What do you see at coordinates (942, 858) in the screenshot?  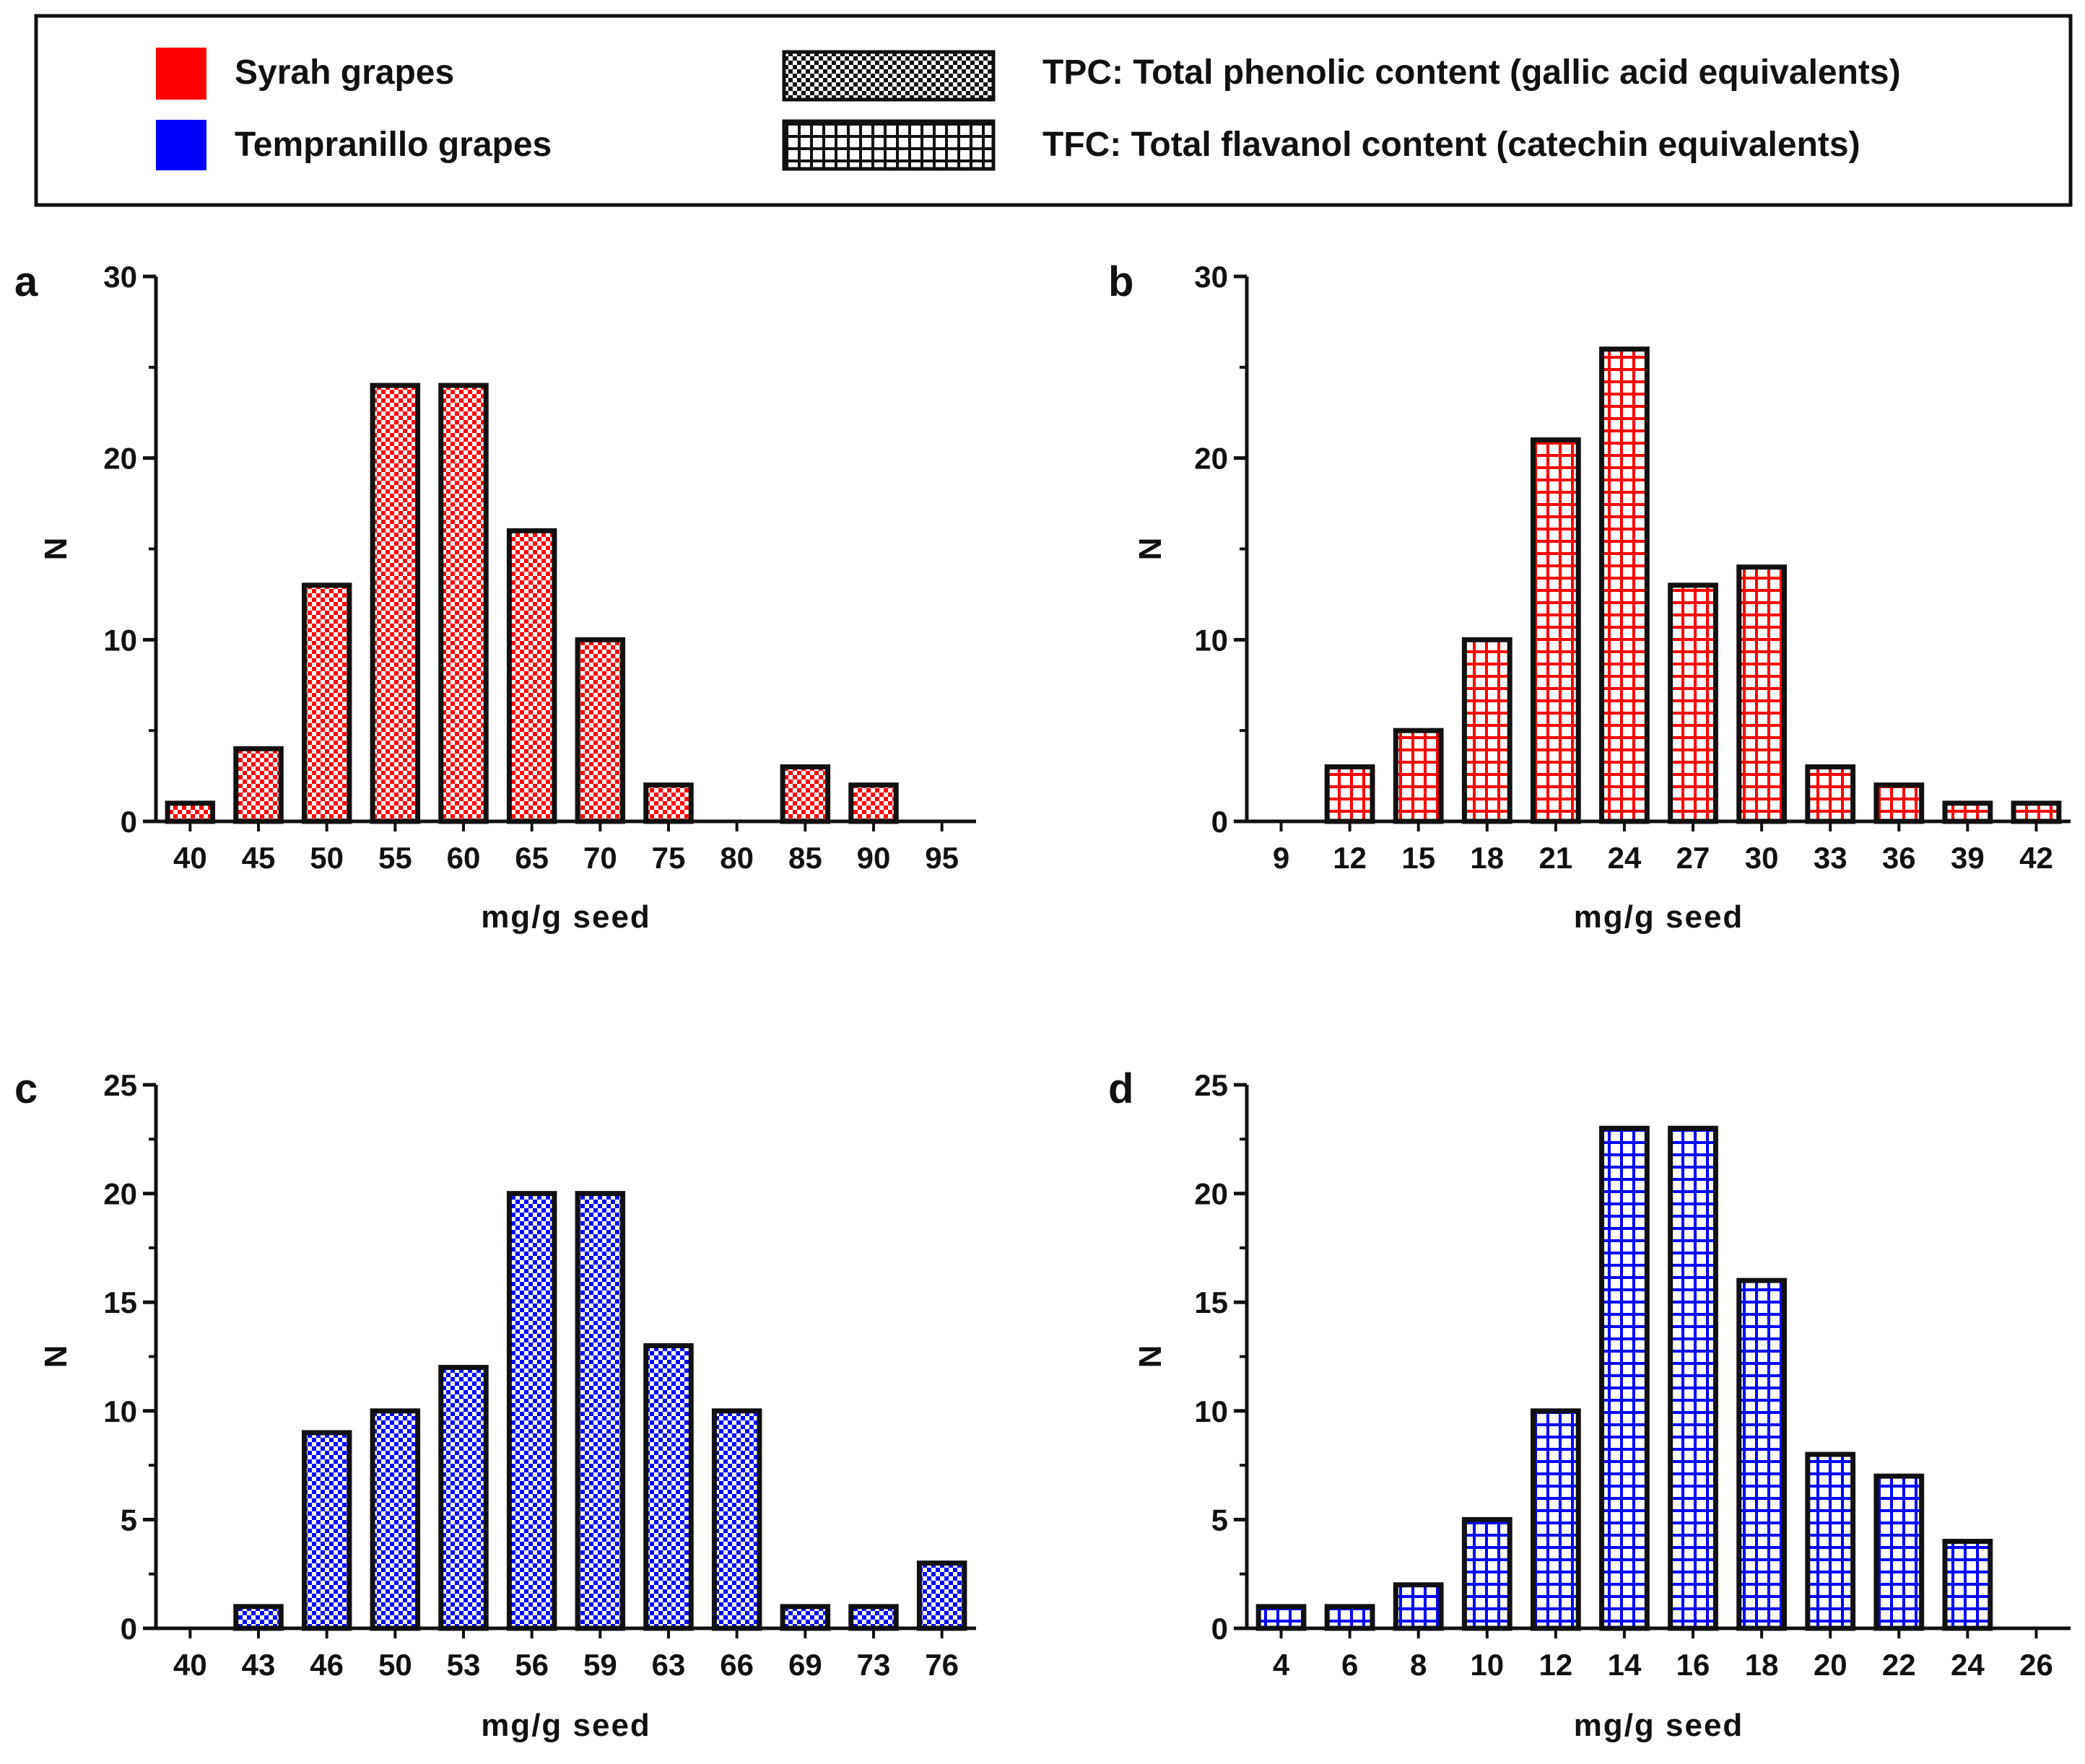 I see `x-tick-label: 95` at bounding box center [942, 858].